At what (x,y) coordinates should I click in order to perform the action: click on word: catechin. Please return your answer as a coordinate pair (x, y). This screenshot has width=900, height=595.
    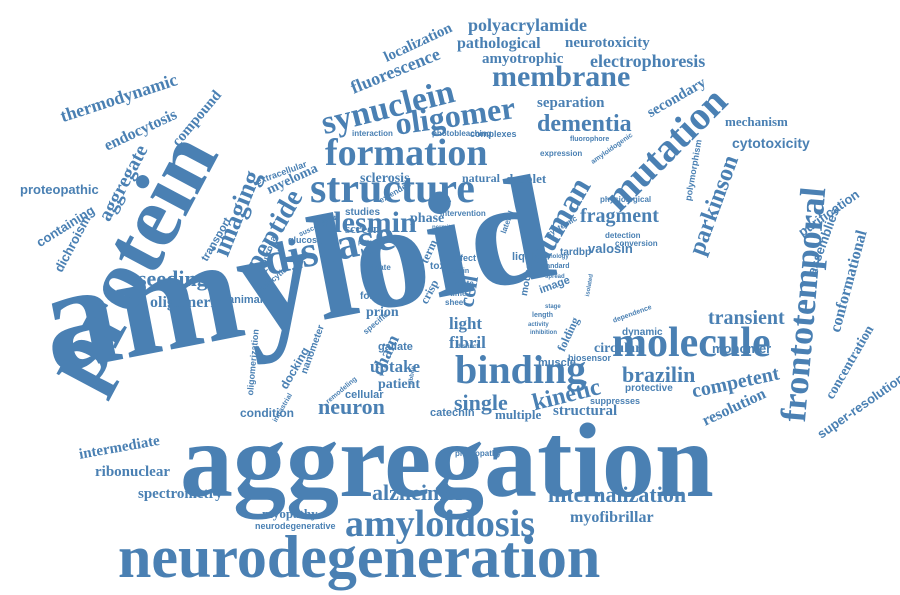
    Looking at the image, I should click on (452, 413).